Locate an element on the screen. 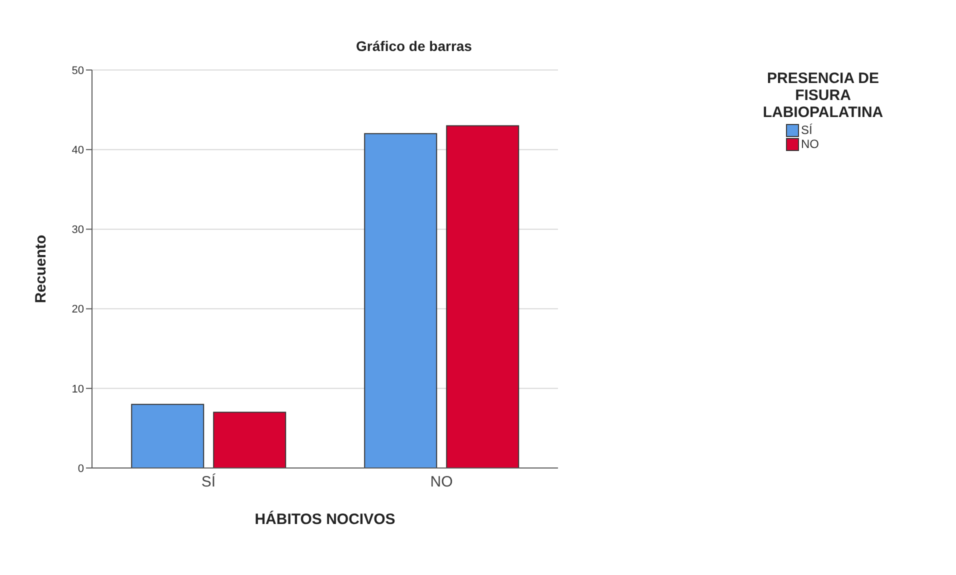  legend-label: NO is located at coordinates (810, 144).